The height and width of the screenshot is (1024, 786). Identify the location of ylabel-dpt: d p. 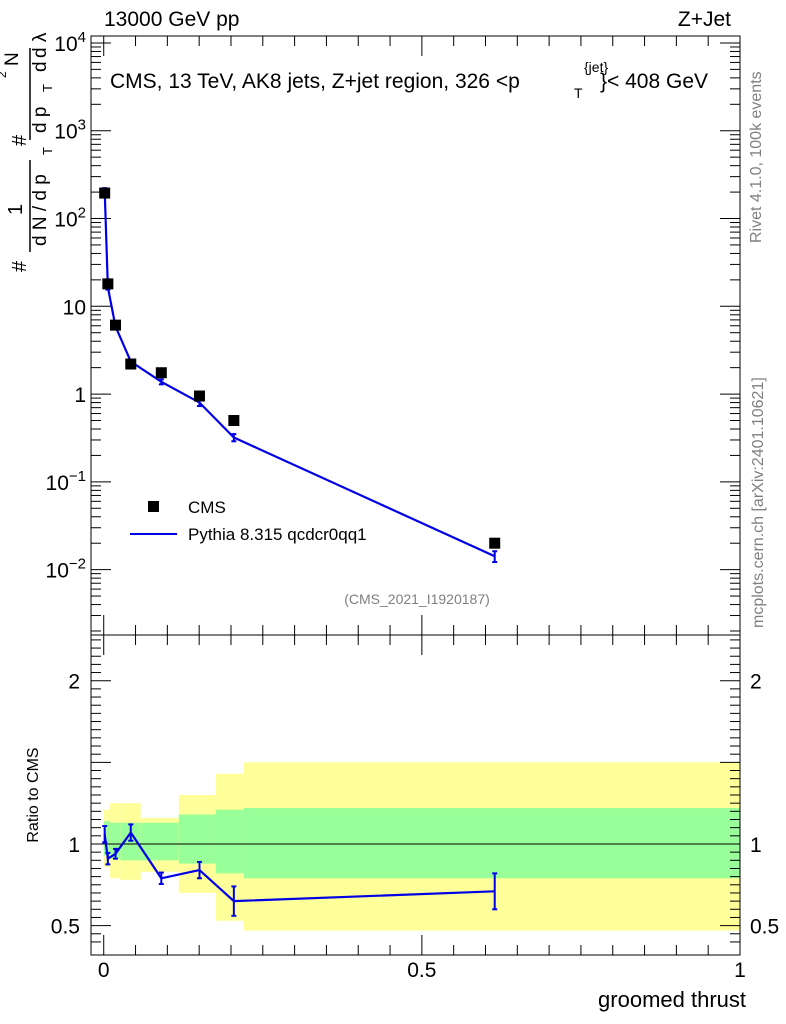
(40, 120).